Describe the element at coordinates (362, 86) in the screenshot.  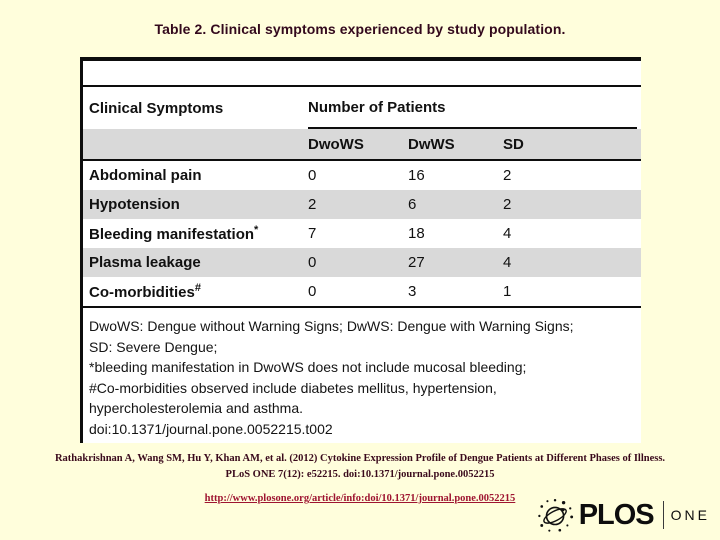
I see `table-header-top-rule` at that location.